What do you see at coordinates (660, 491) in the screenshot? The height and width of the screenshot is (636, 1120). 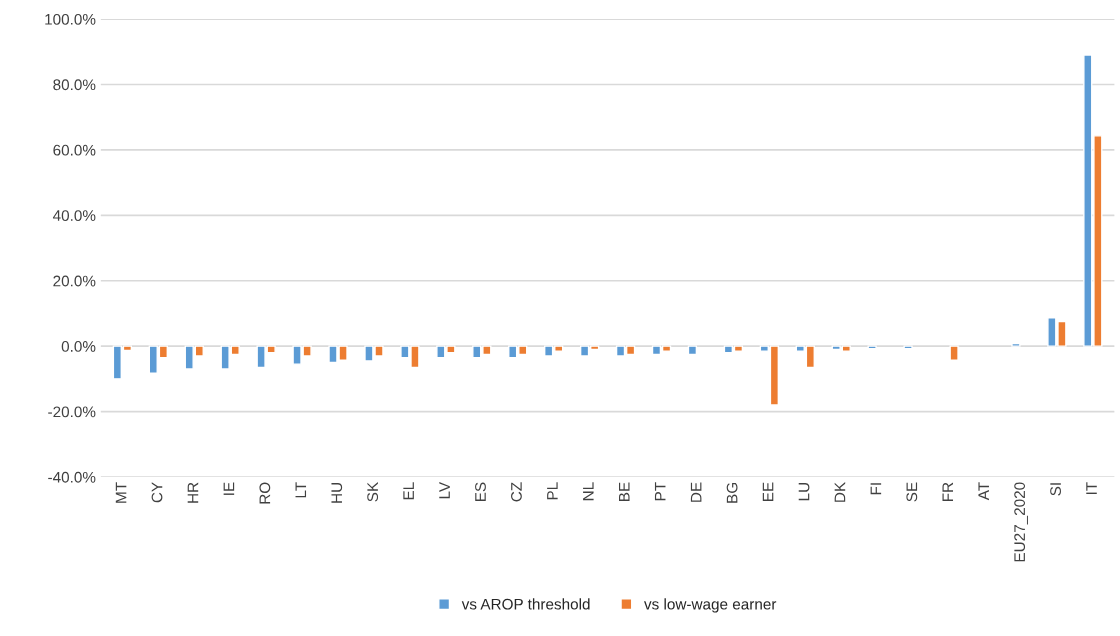 I see `x-tick-label: PT` at bounding box center [660, 491].